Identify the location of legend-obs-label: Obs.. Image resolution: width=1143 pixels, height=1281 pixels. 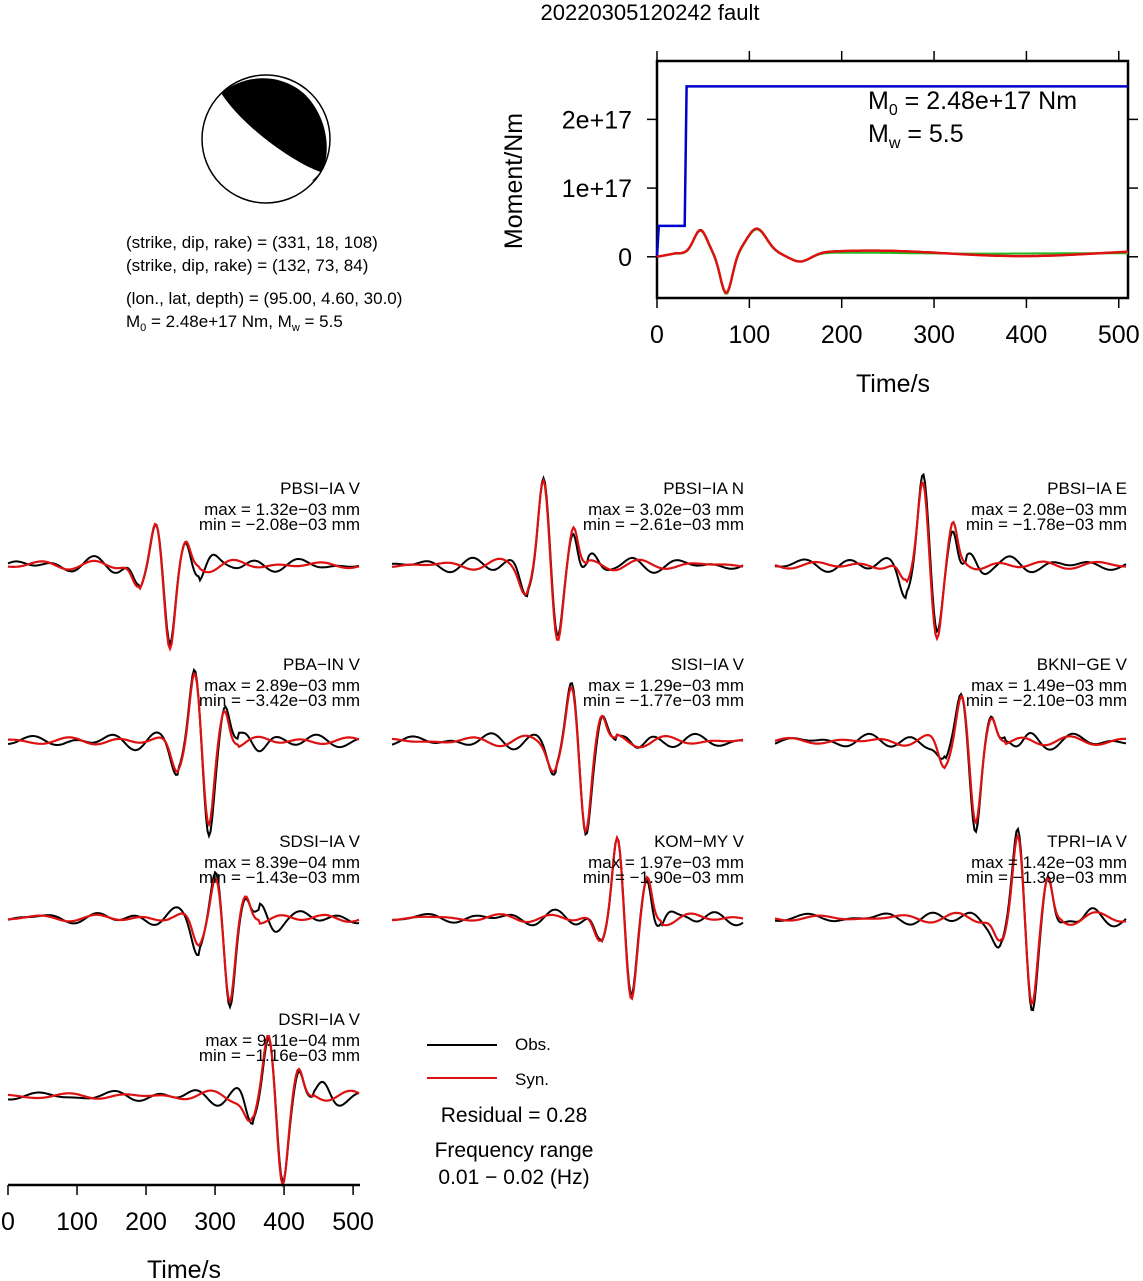
(533, 1044).